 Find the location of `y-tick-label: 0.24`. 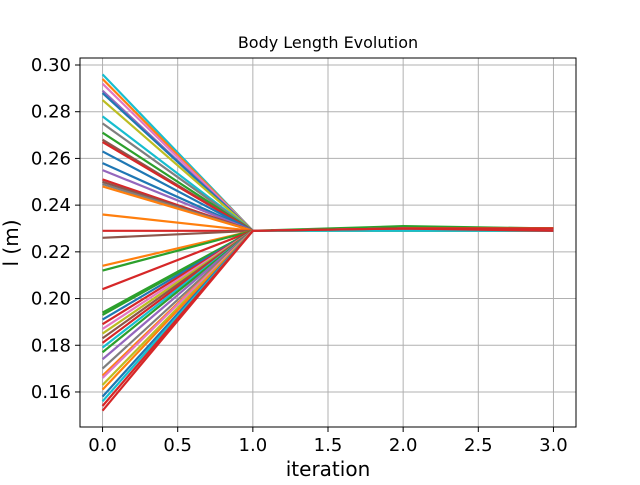

y-tick-label: 0.24 is located at coordinates (51, 205).